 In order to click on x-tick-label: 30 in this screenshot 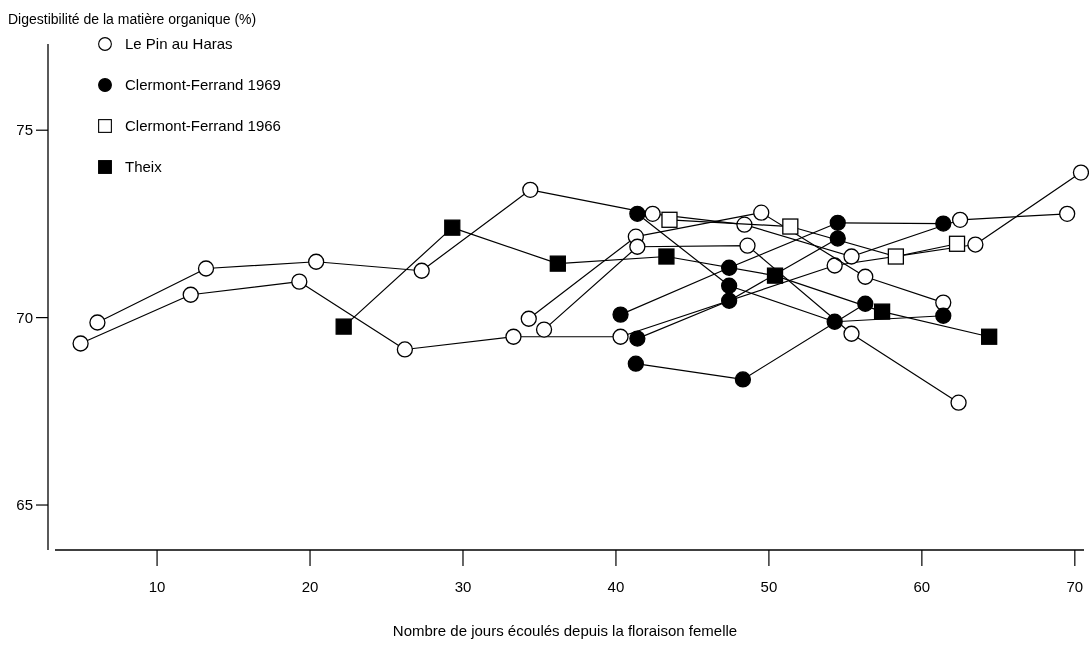, I will do `click(463, 586)`.